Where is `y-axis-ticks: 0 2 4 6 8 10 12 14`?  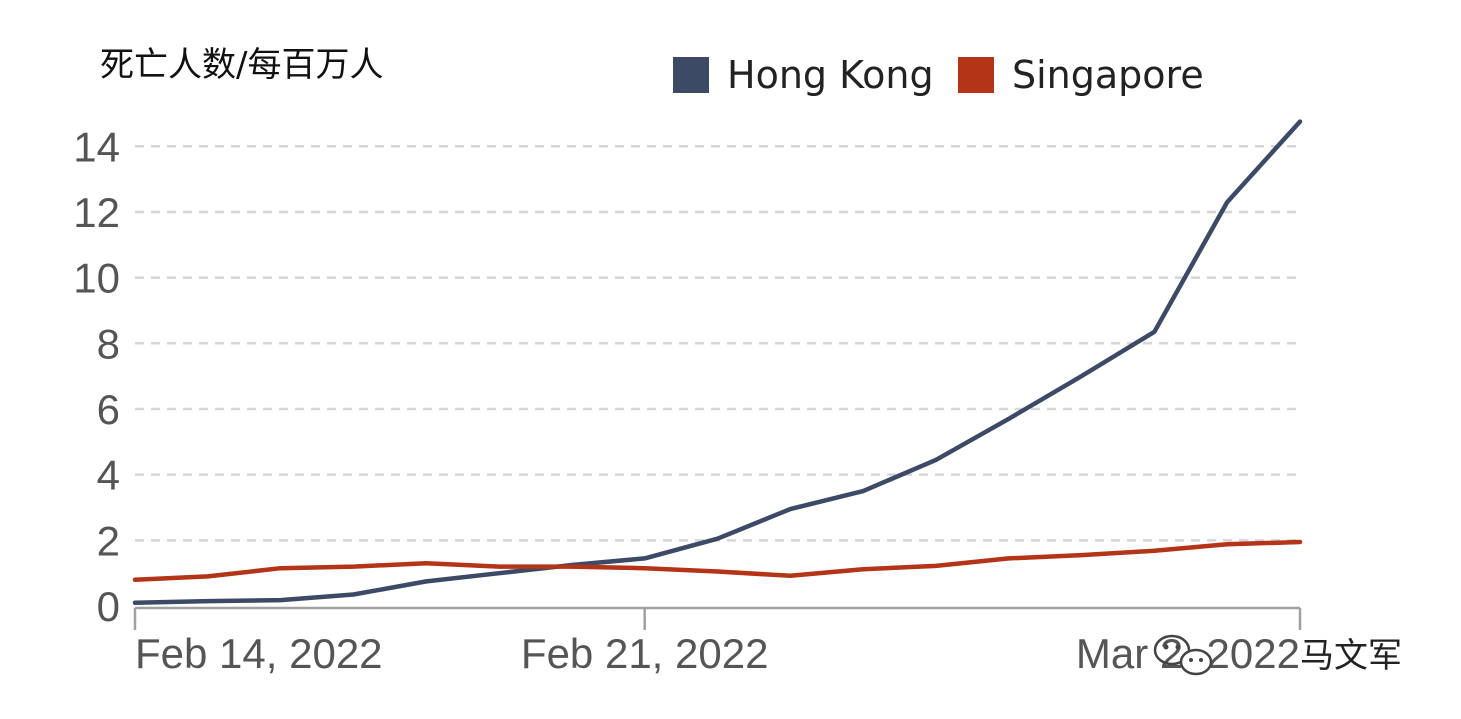
y-axis-ticks: 0 2 4 6 8 10 12 14 is located at coordinates (96, 376).